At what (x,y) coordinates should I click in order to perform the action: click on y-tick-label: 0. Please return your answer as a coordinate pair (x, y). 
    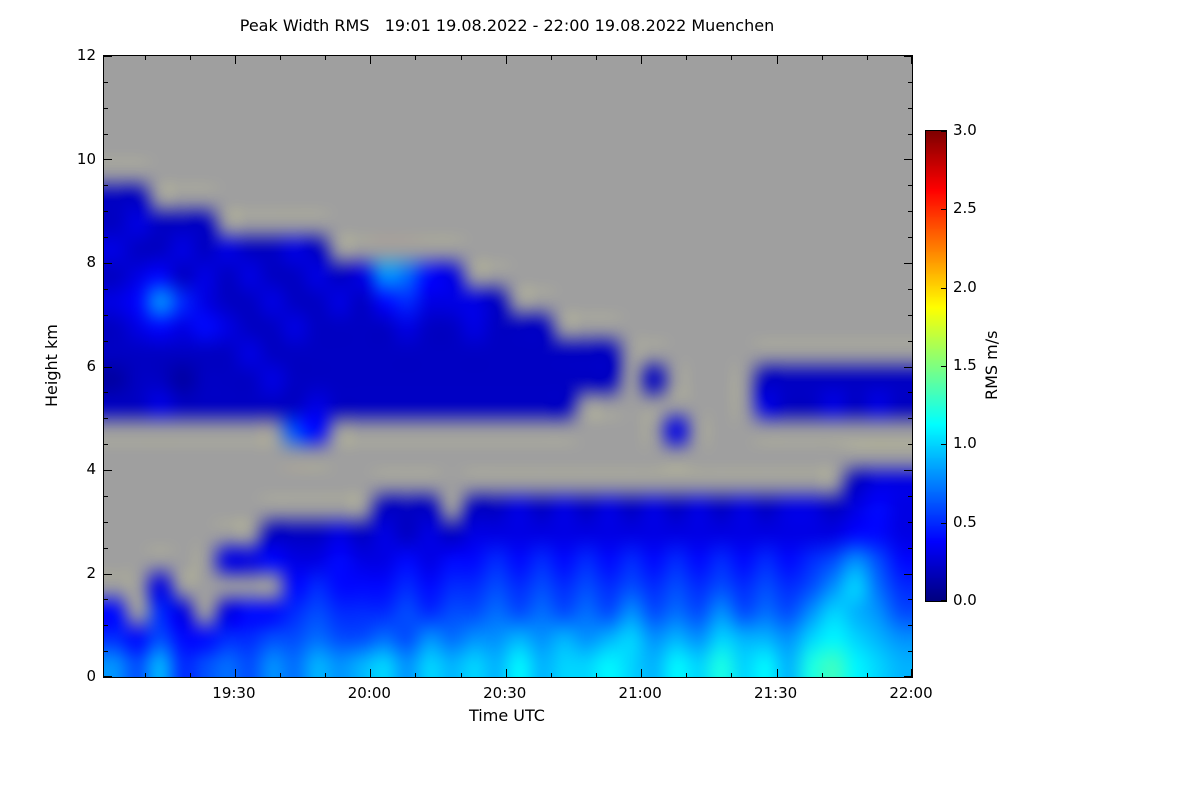
    Looking at the image, I should click on (91, 676).